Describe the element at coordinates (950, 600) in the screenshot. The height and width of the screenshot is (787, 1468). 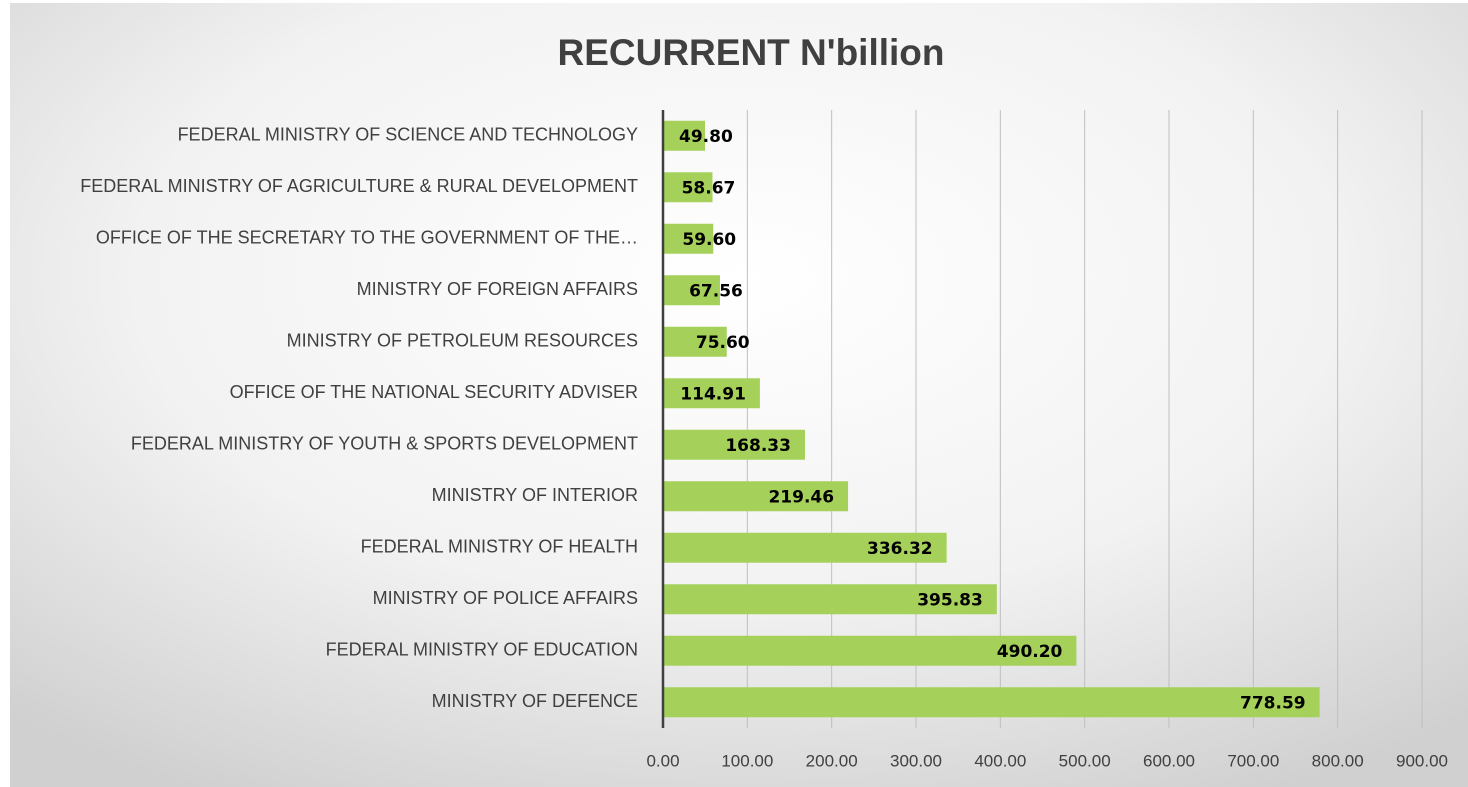
I see `data-label: 395.83` at that location.